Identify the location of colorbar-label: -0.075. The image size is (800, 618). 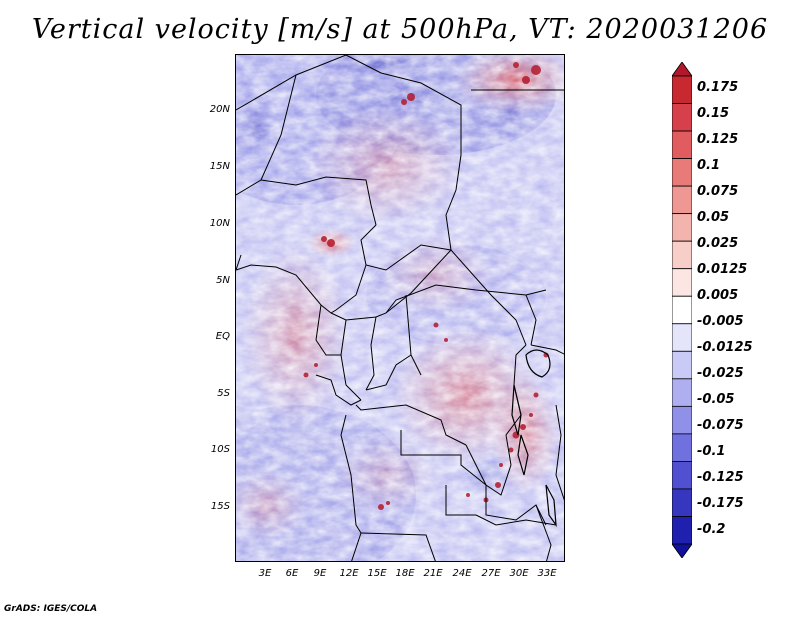
(720, 425).